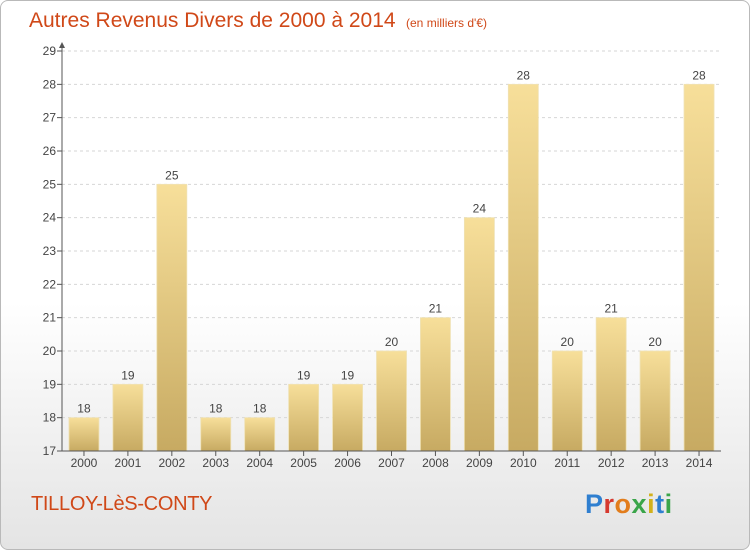 This screenshot has height=550, width=750. Describe the element at coordinates (50, 284) in the screenshot. I see `y-tick-label: 22` at that location.